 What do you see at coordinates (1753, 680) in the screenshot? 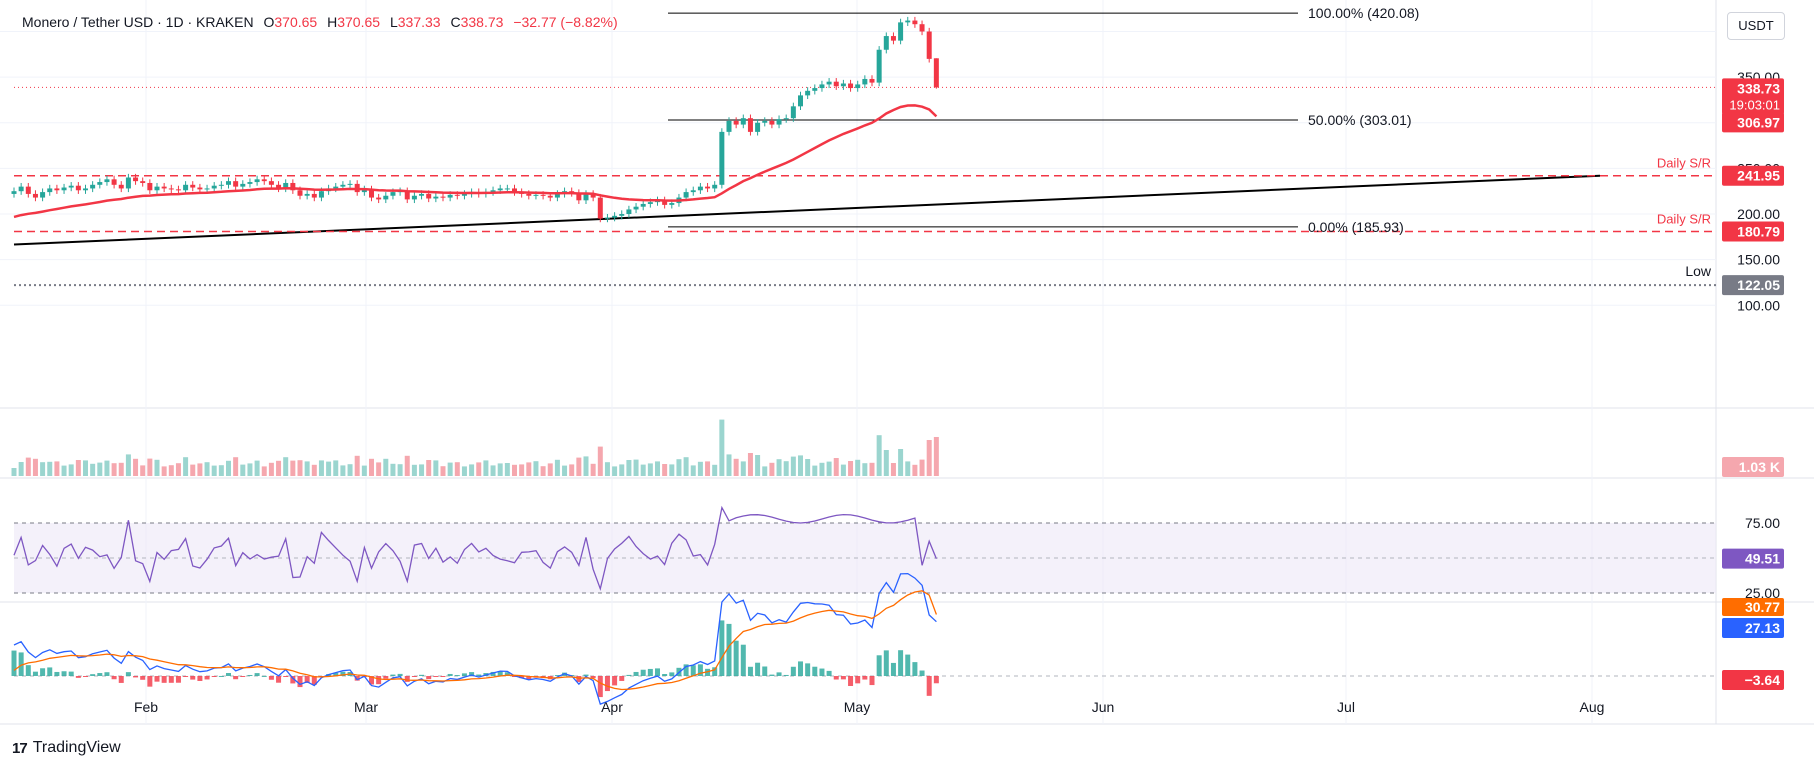
I see `macd-hist-tag-bg` at bounding box center [1753, 680].